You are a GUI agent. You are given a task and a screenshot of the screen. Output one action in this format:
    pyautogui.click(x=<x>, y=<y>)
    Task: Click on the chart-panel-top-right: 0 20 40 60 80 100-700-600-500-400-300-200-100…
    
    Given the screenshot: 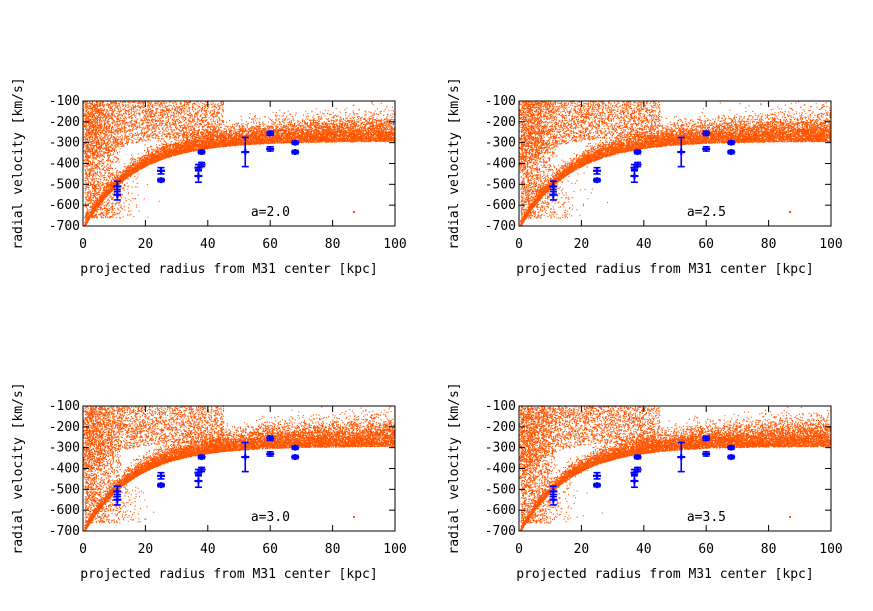 What is the action you would take?
    pyautogui.click(x=645, y=177)
    